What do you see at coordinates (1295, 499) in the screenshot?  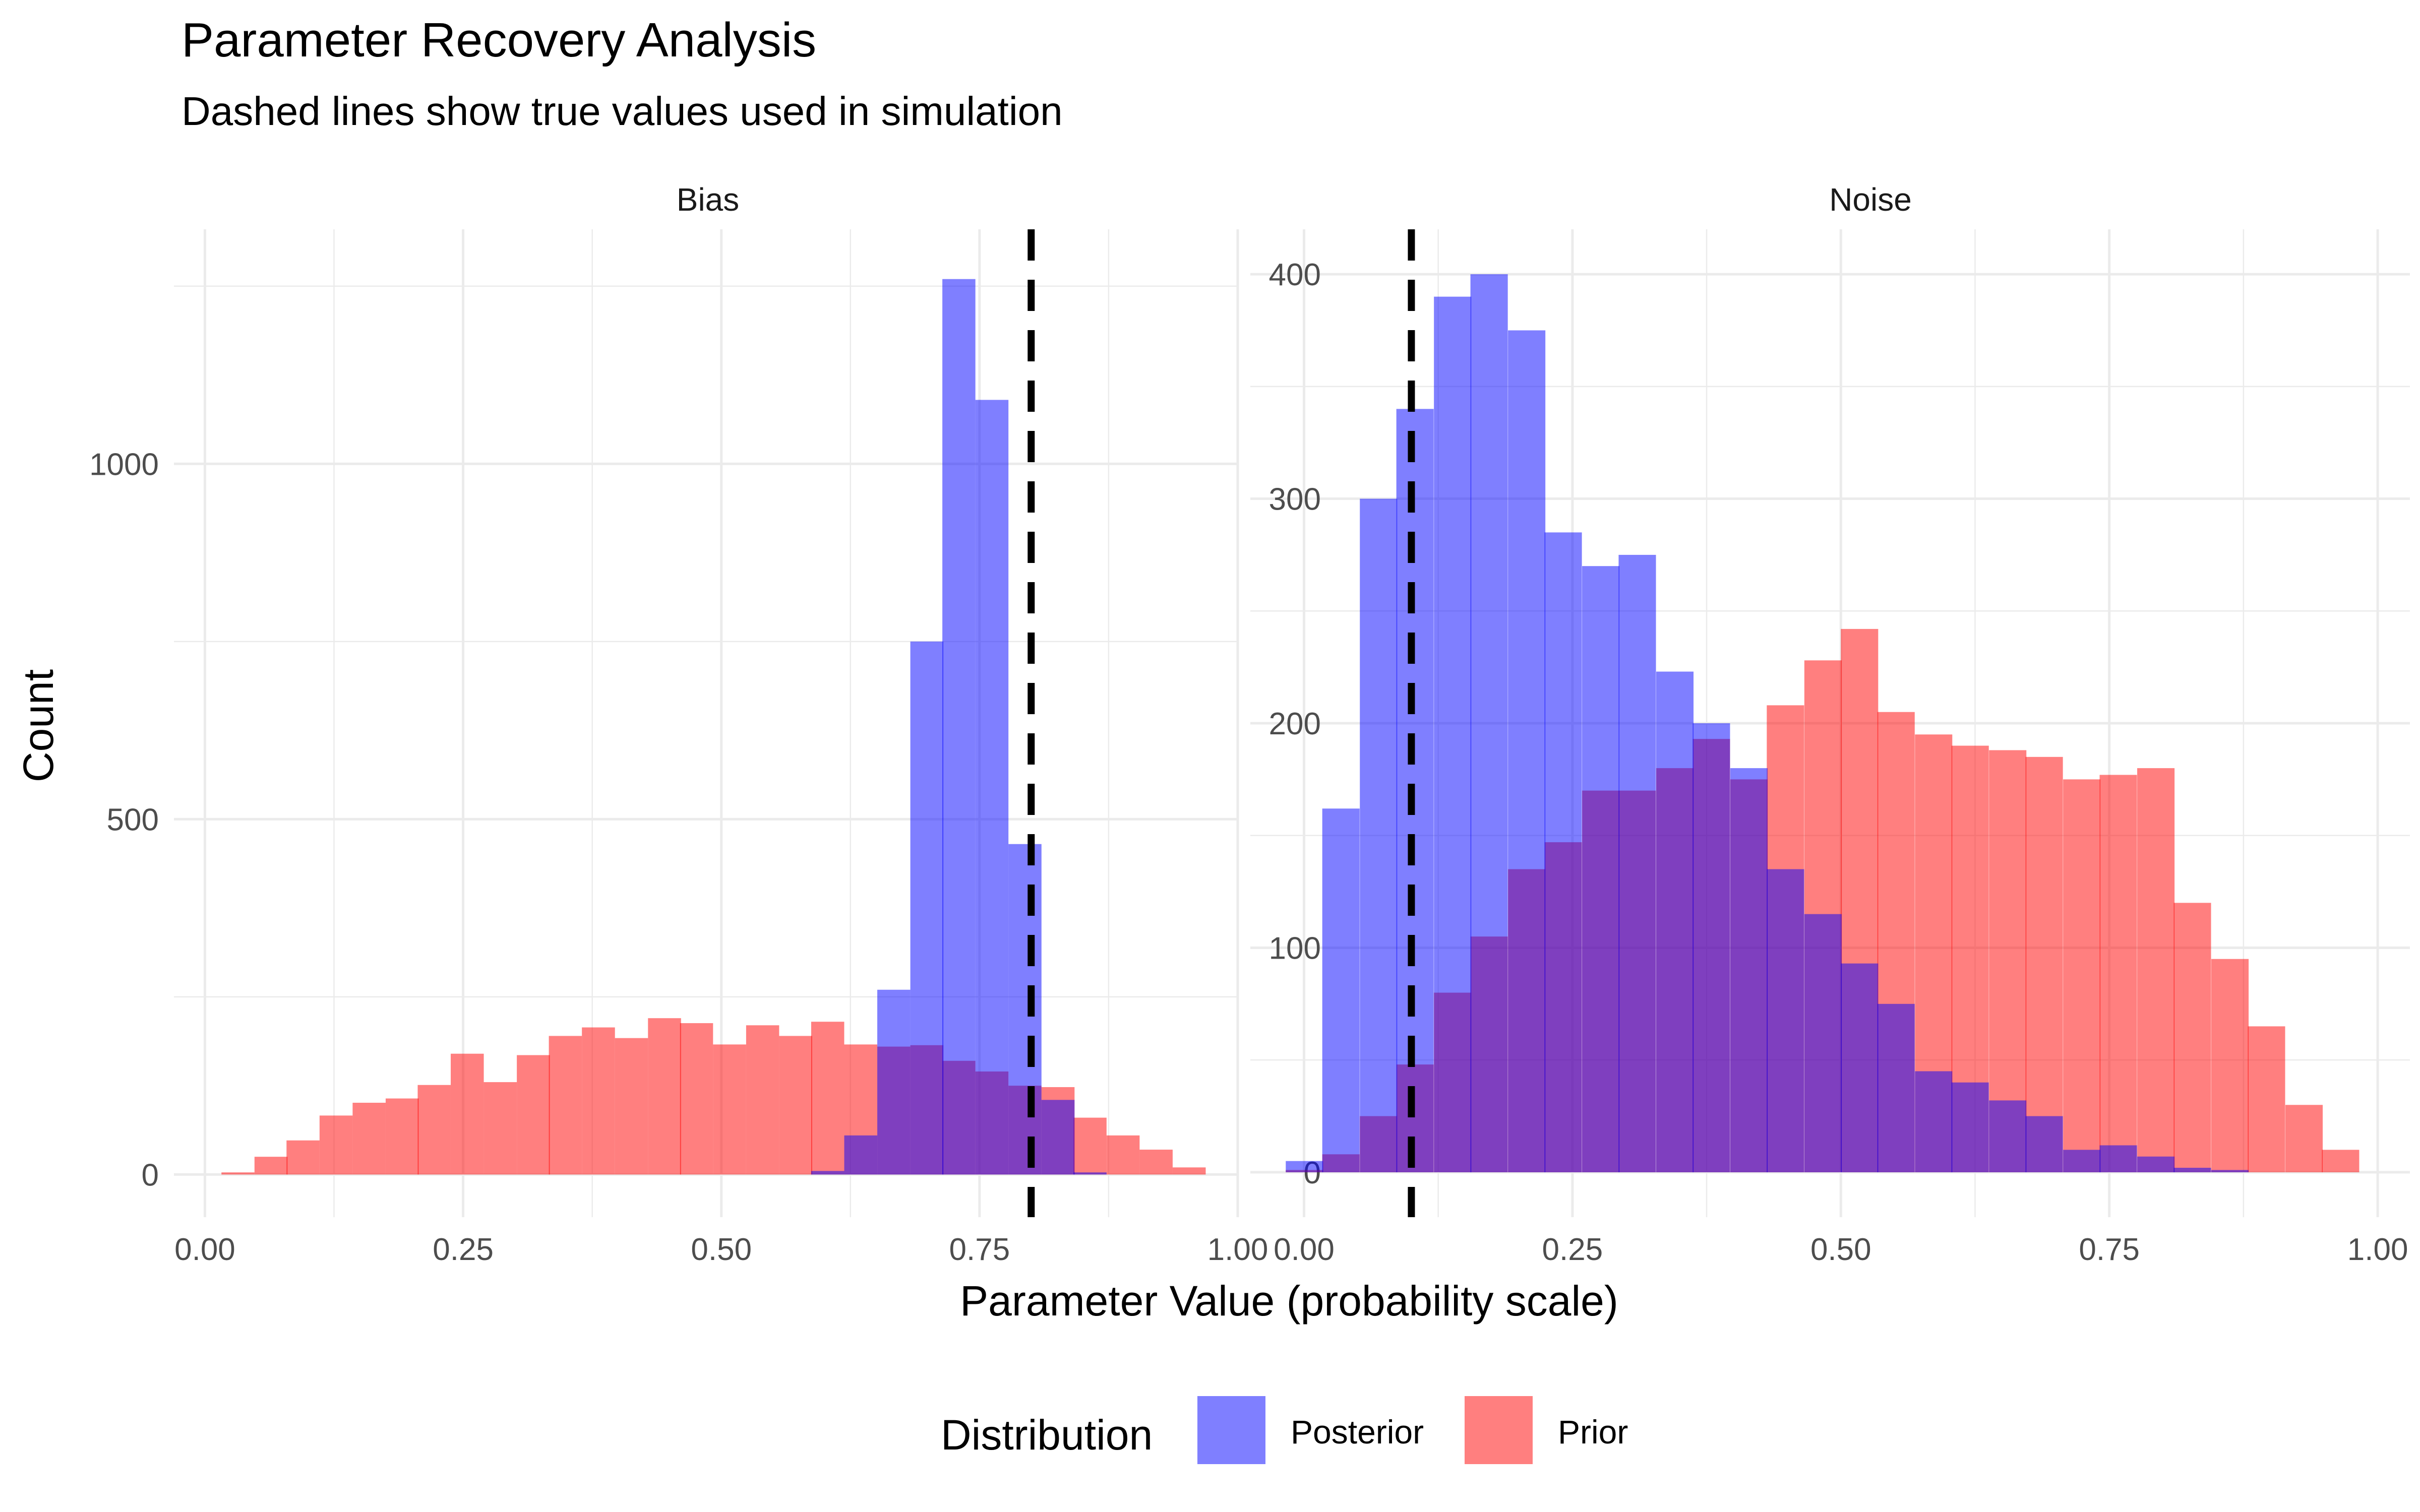 I see `y-tick-label-noise: 300` at bounding box center [1295, 499].